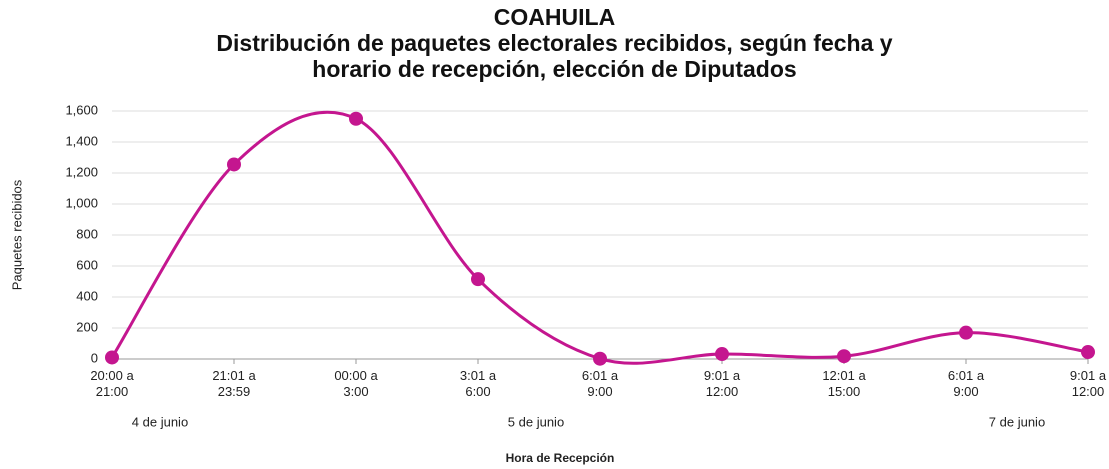 This screenshot has width=1109, height=469. Describe the element at coordinates (81, 171) in the screenshot. I see `y-tick-label: 1,200` at that location.